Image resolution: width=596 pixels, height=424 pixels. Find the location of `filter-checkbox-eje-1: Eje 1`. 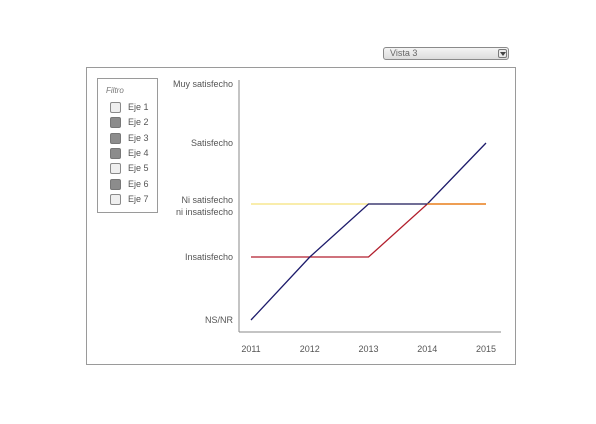

filter-checkbox-eje-1: Eje 1 is located at coordinates (133, 107).